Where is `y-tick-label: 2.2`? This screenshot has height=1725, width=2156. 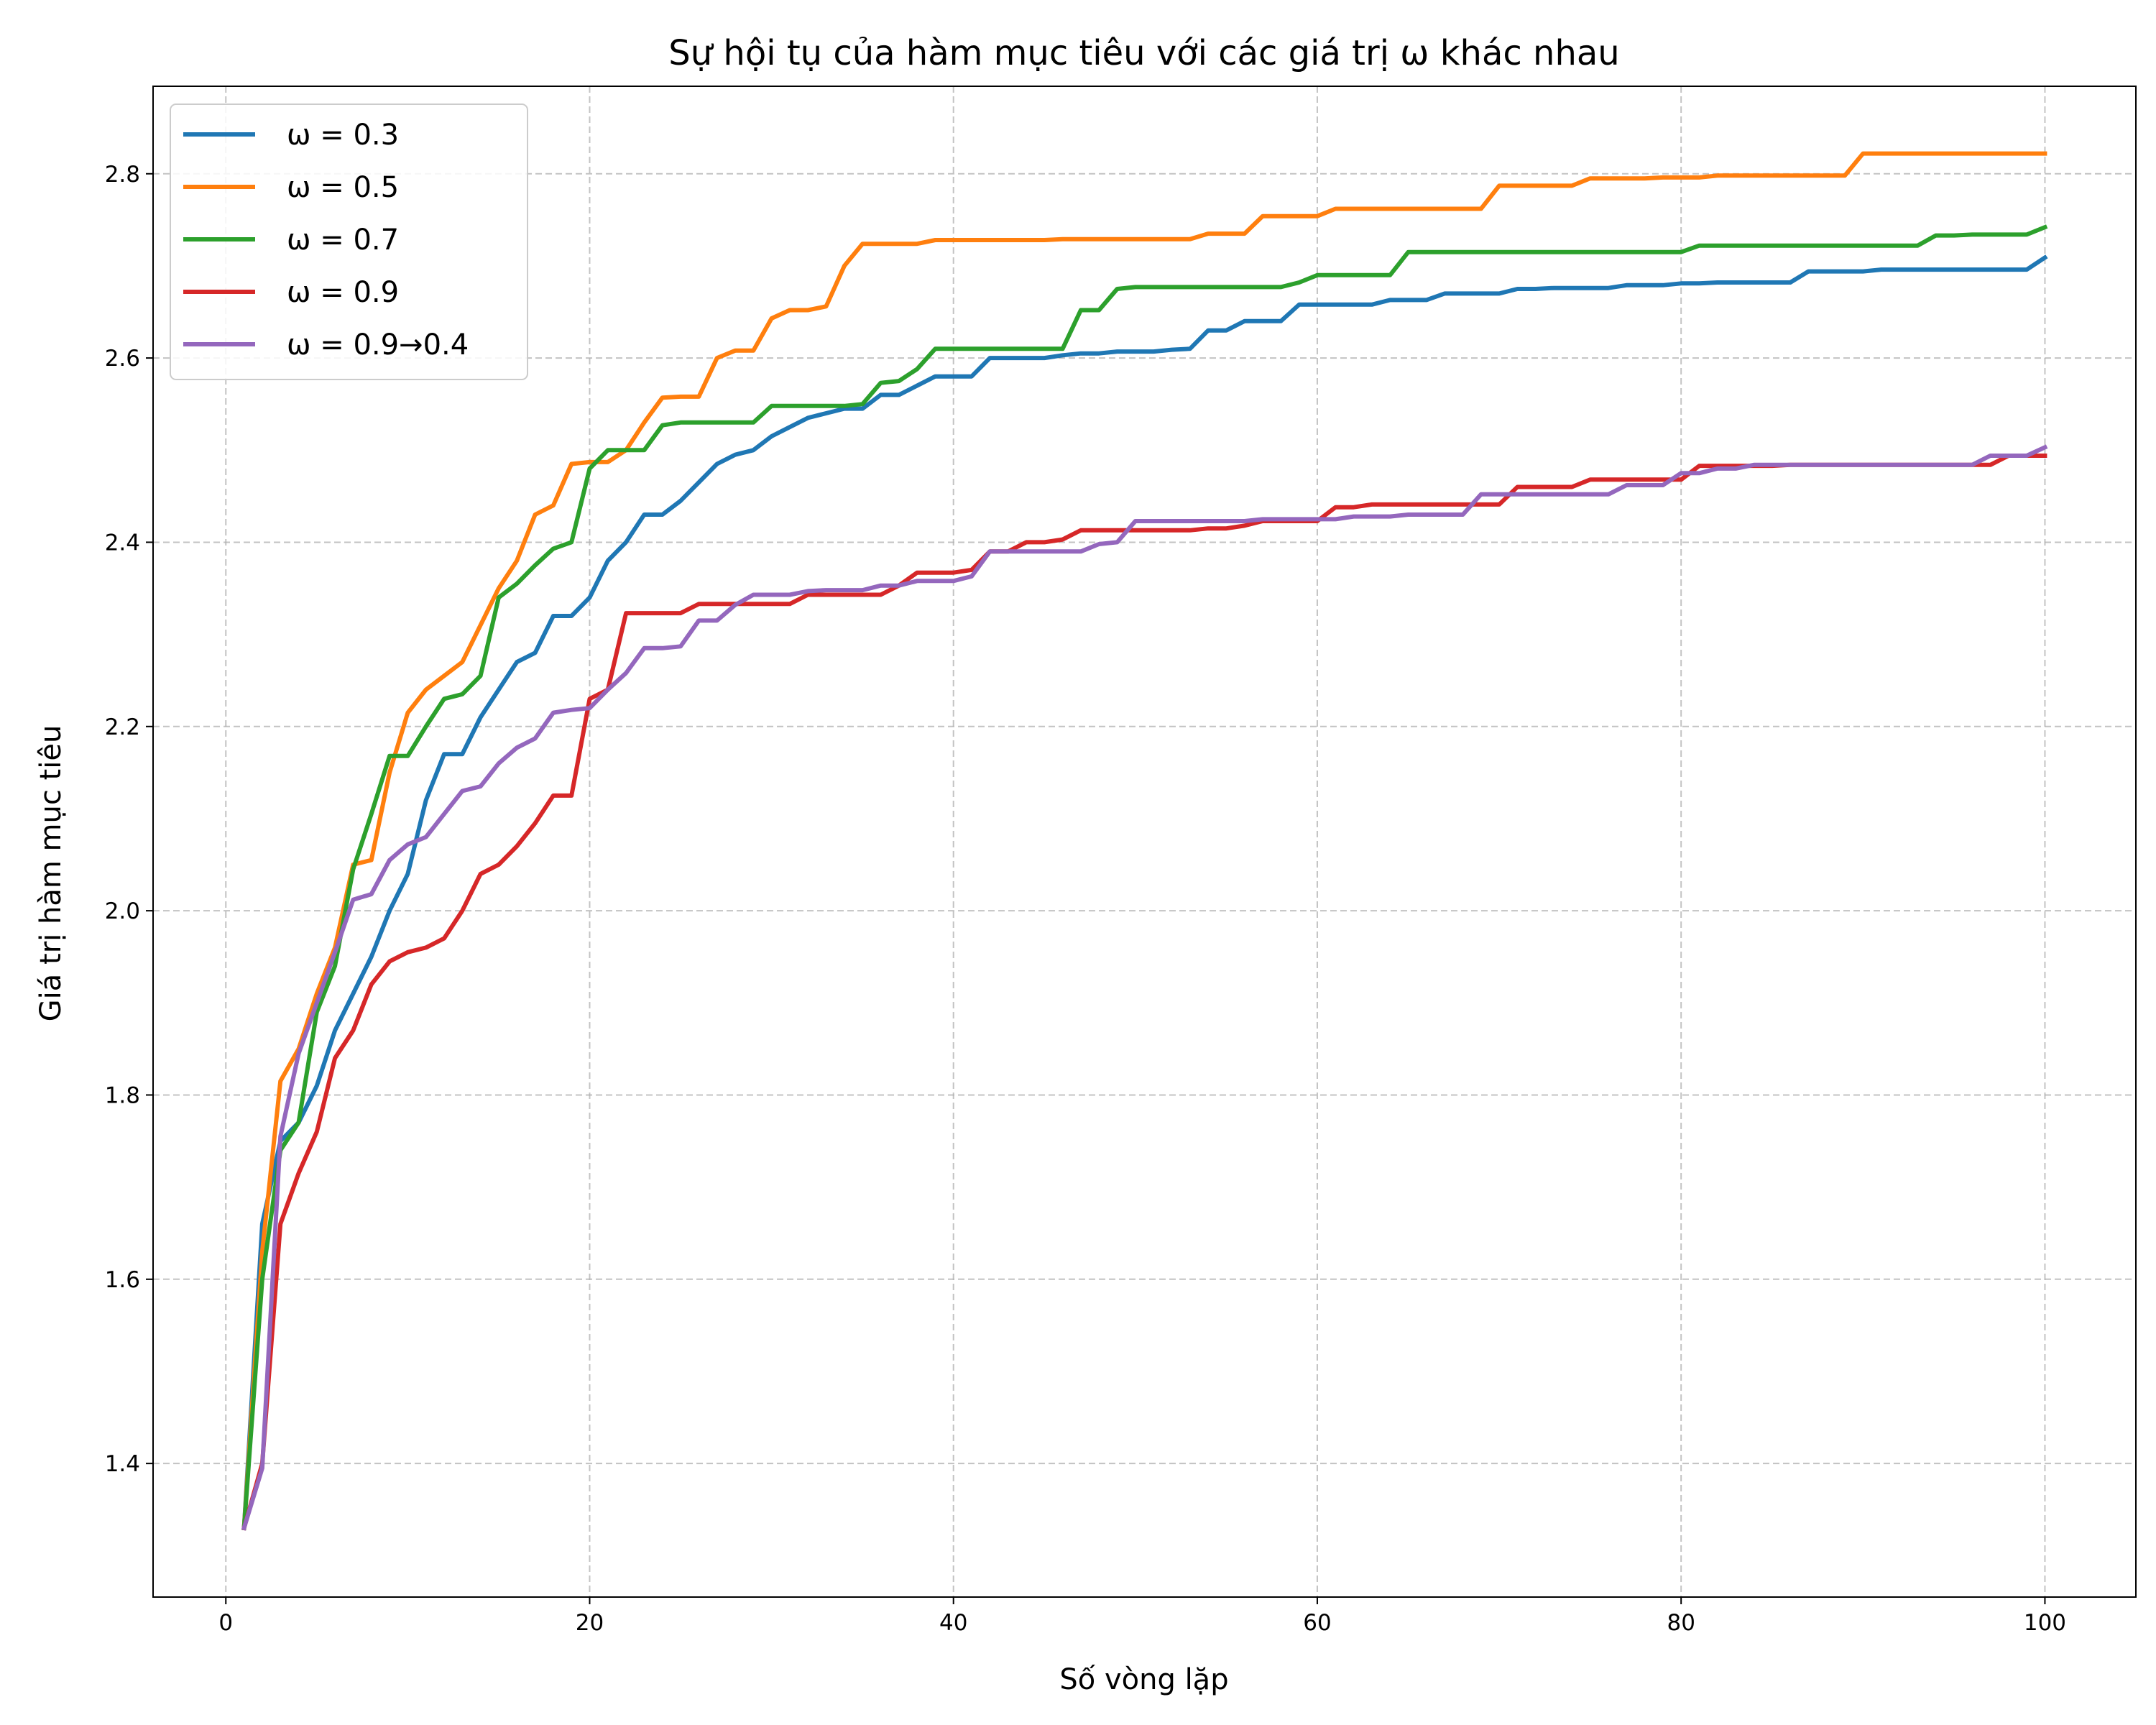
y-tick-label: 2.2 is located at coordinates (123, 727).